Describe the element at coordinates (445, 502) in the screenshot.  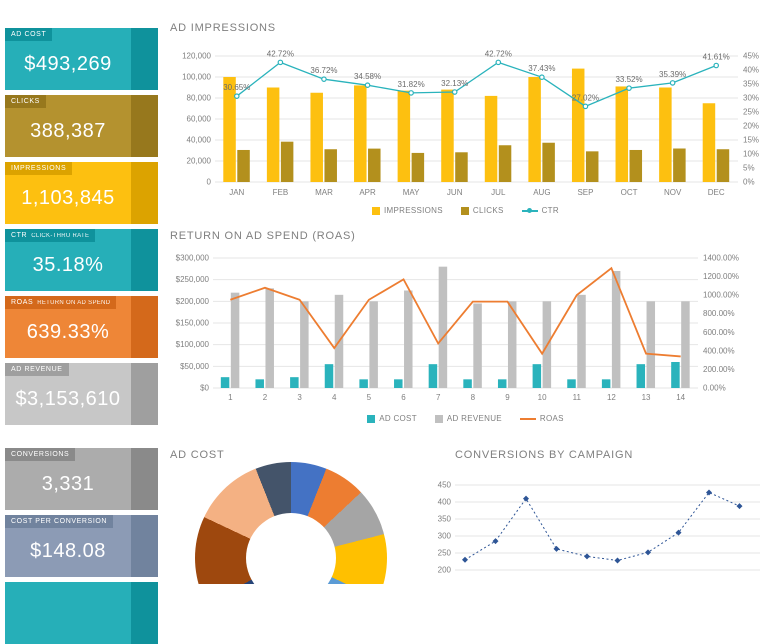
I see `svg-text: 400` at that location.